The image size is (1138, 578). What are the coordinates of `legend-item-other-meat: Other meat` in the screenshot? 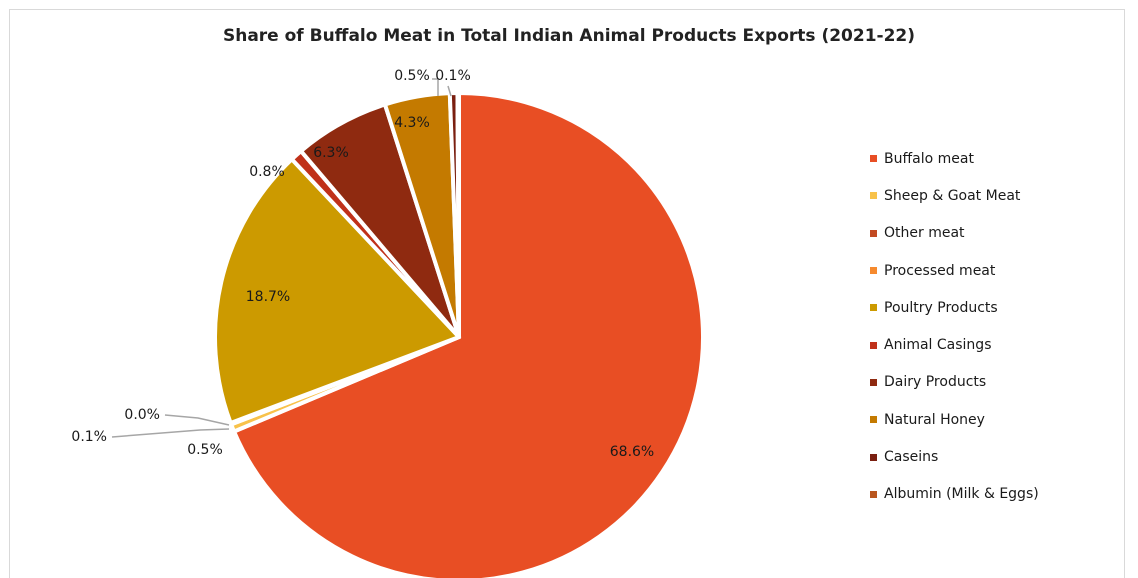 It's located at (954, 233).